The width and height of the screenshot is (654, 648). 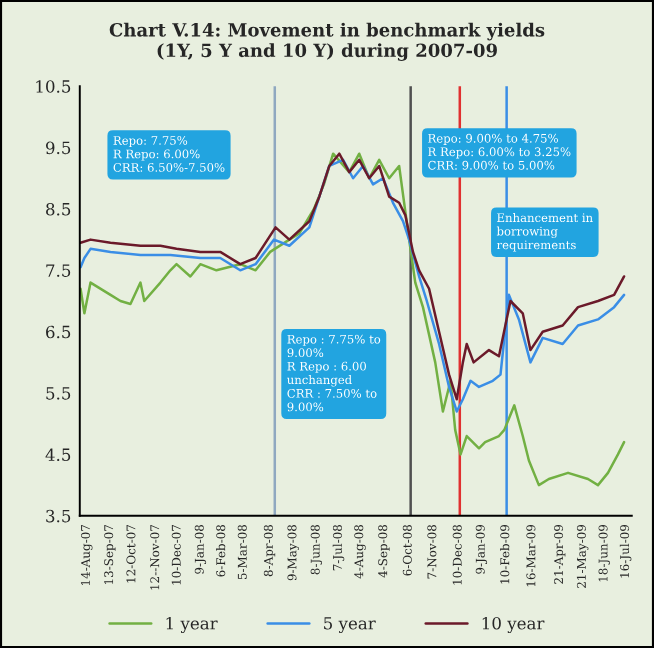 What do you see at coordinates (192, 624) in the screenshot?
I see `legend-label: 1 year` at bounding box center [192, 624].